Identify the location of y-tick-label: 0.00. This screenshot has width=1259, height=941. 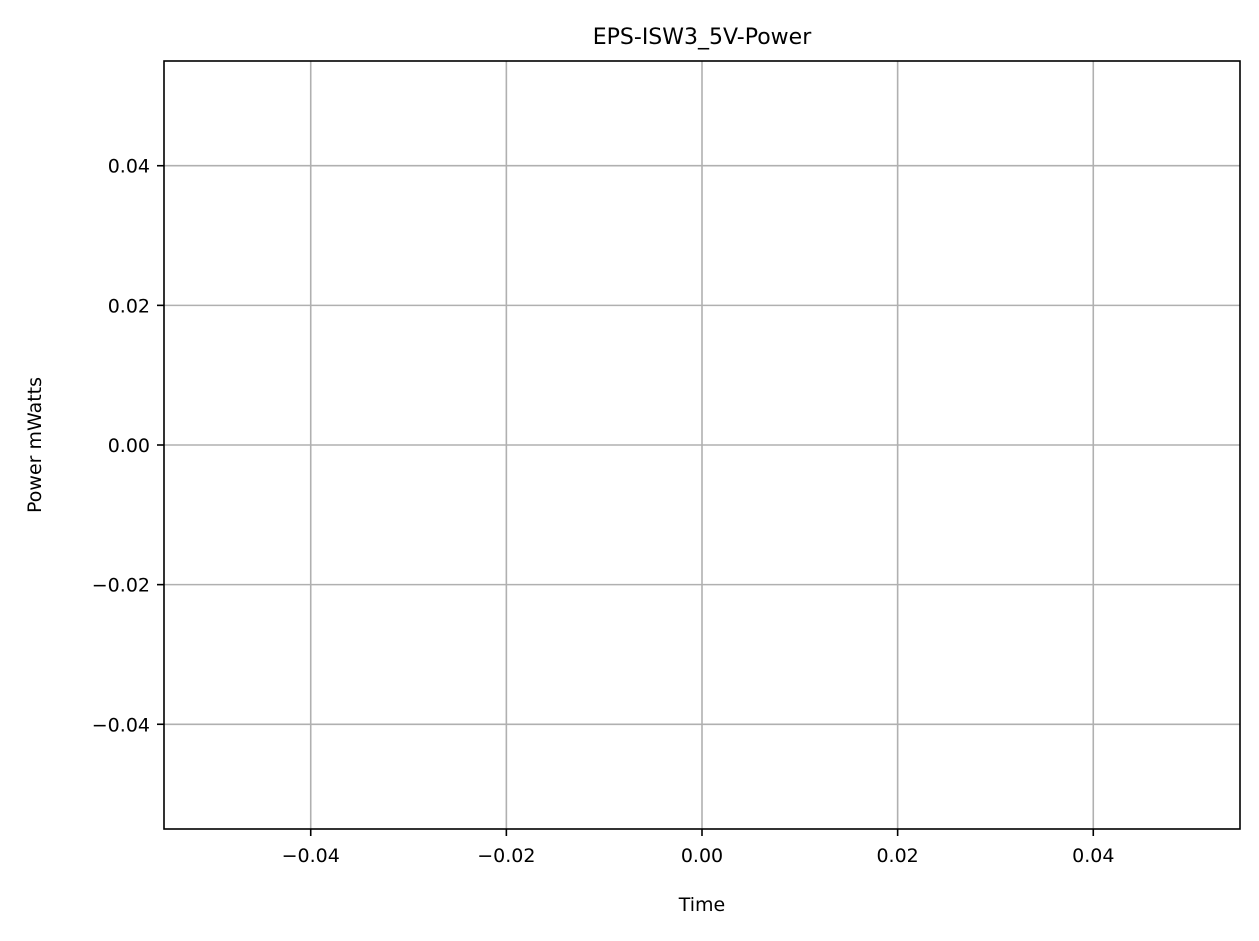
(129, 446).